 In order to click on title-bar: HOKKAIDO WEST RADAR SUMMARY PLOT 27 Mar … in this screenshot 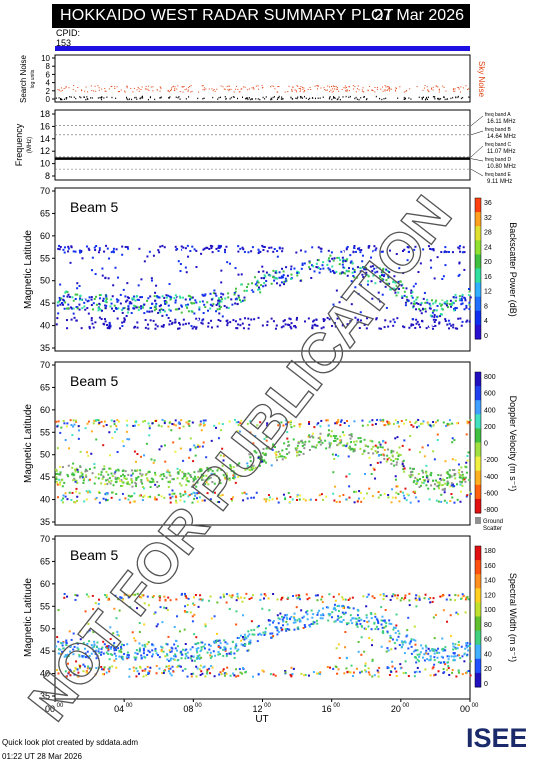, I will do `click(261, 16)`.